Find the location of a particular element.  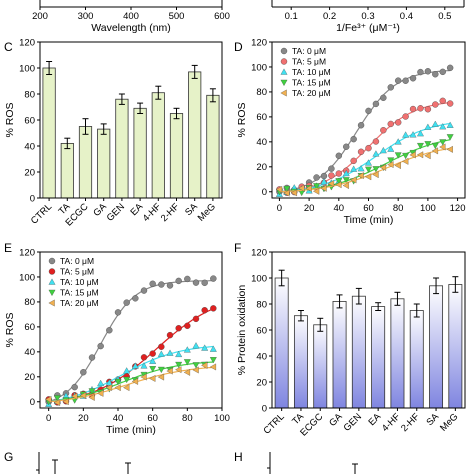

panel-e-xtick-label-3: 60 is located at coordinates (152, 418).